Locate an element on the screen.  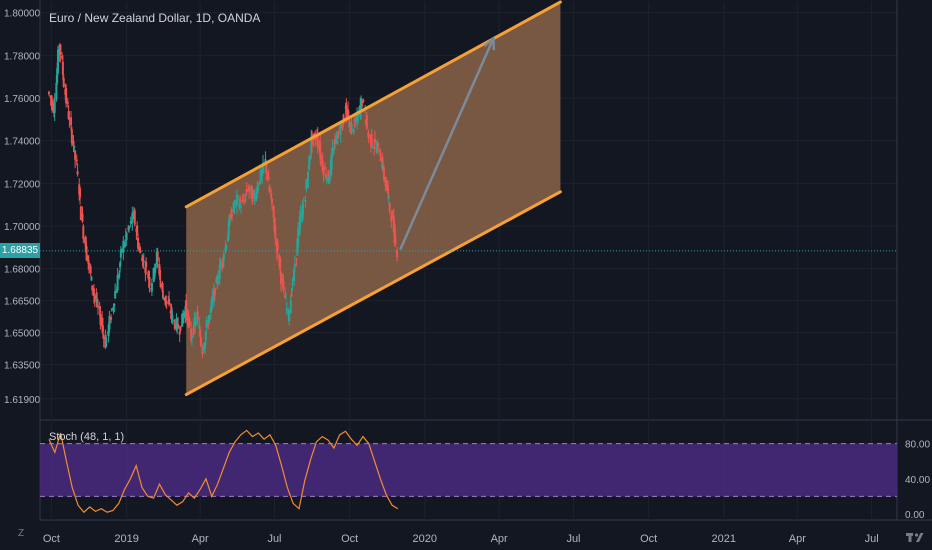
last-price-tag: 1.68835 is located at coordinates (20, 251).